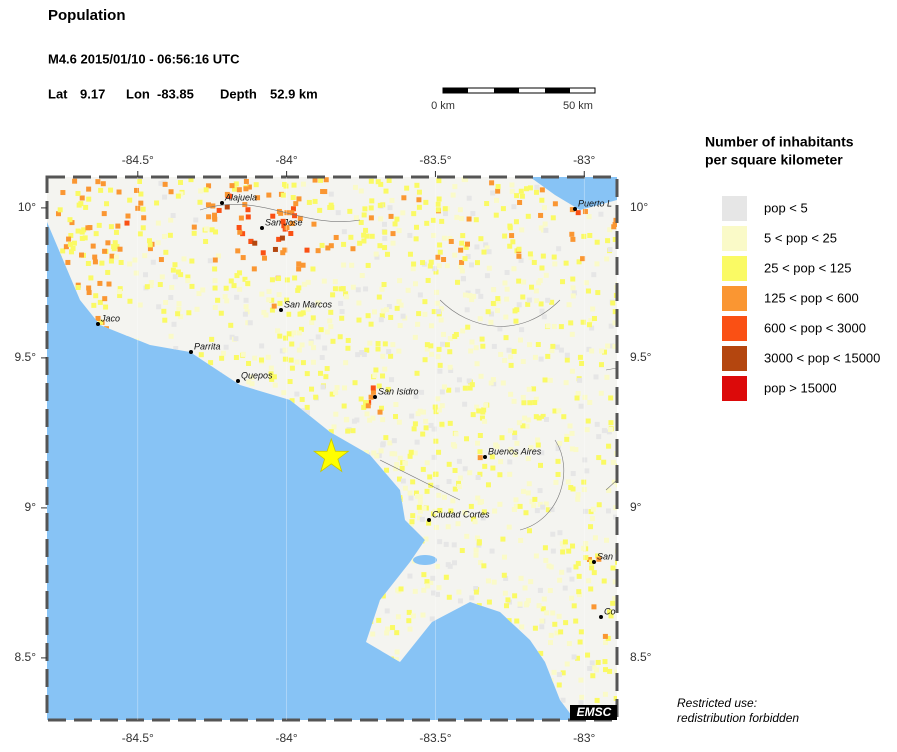 This screenshot has width=897, height=752. Describe the element at coordinates (461, 514) in the screenshot. I see `city-label: Ciudad Cortes` at that location.